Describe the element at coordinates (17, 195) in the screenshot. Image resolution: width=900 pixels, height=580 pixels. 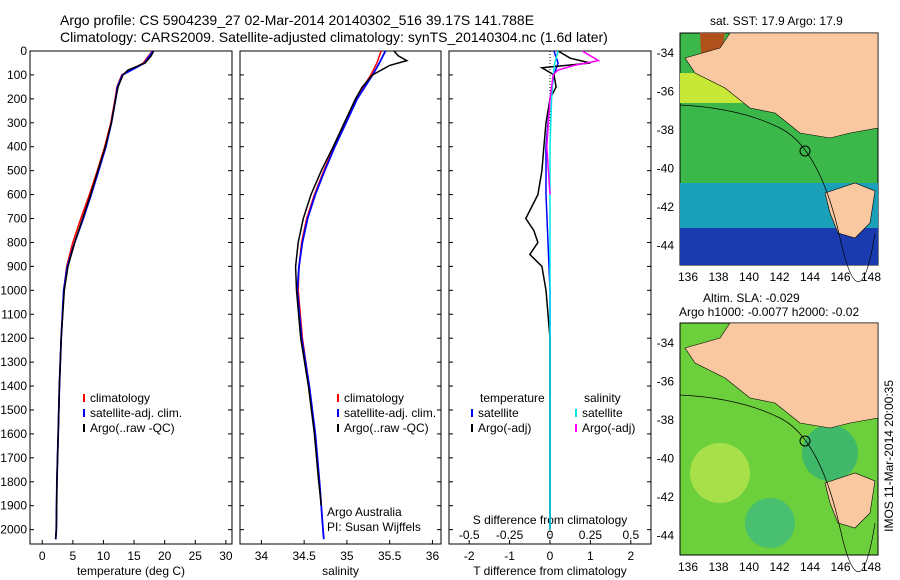
I see `y-tick-label: 600` at that location.